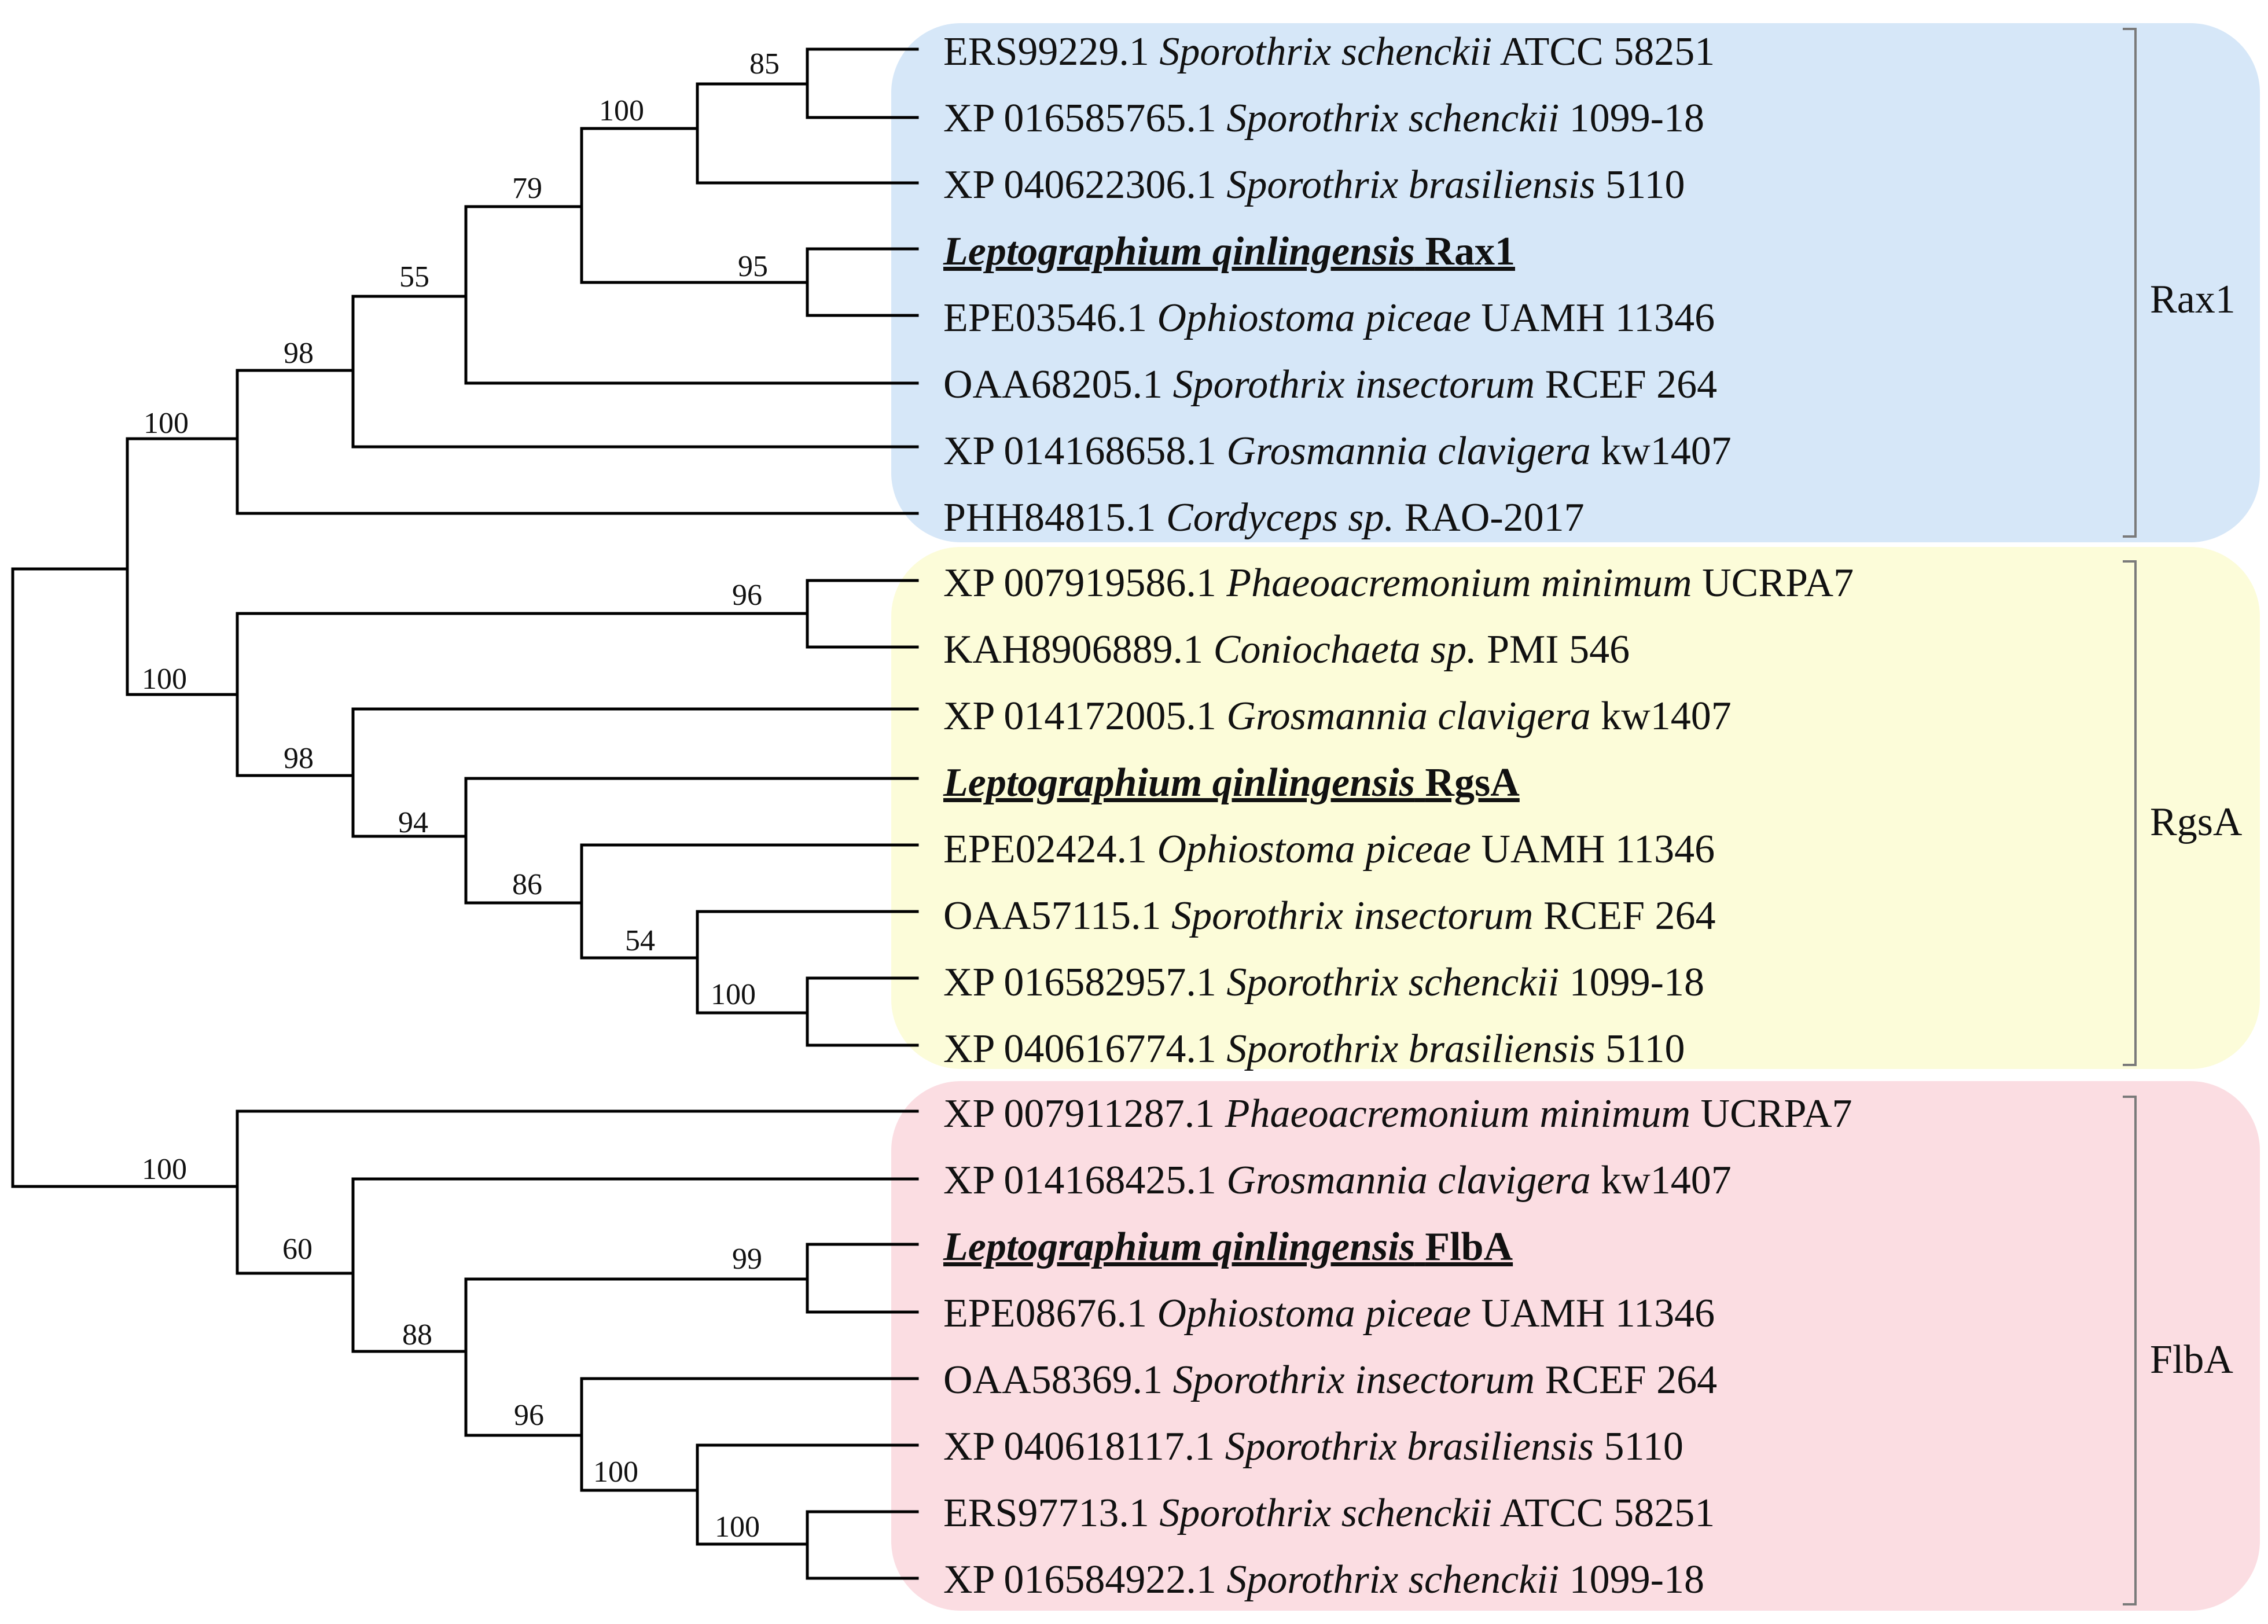 The height and width of the screenshot is (1624, 2268). I want to click on clade-label-rax1: Rax1, so click(2193, 300).